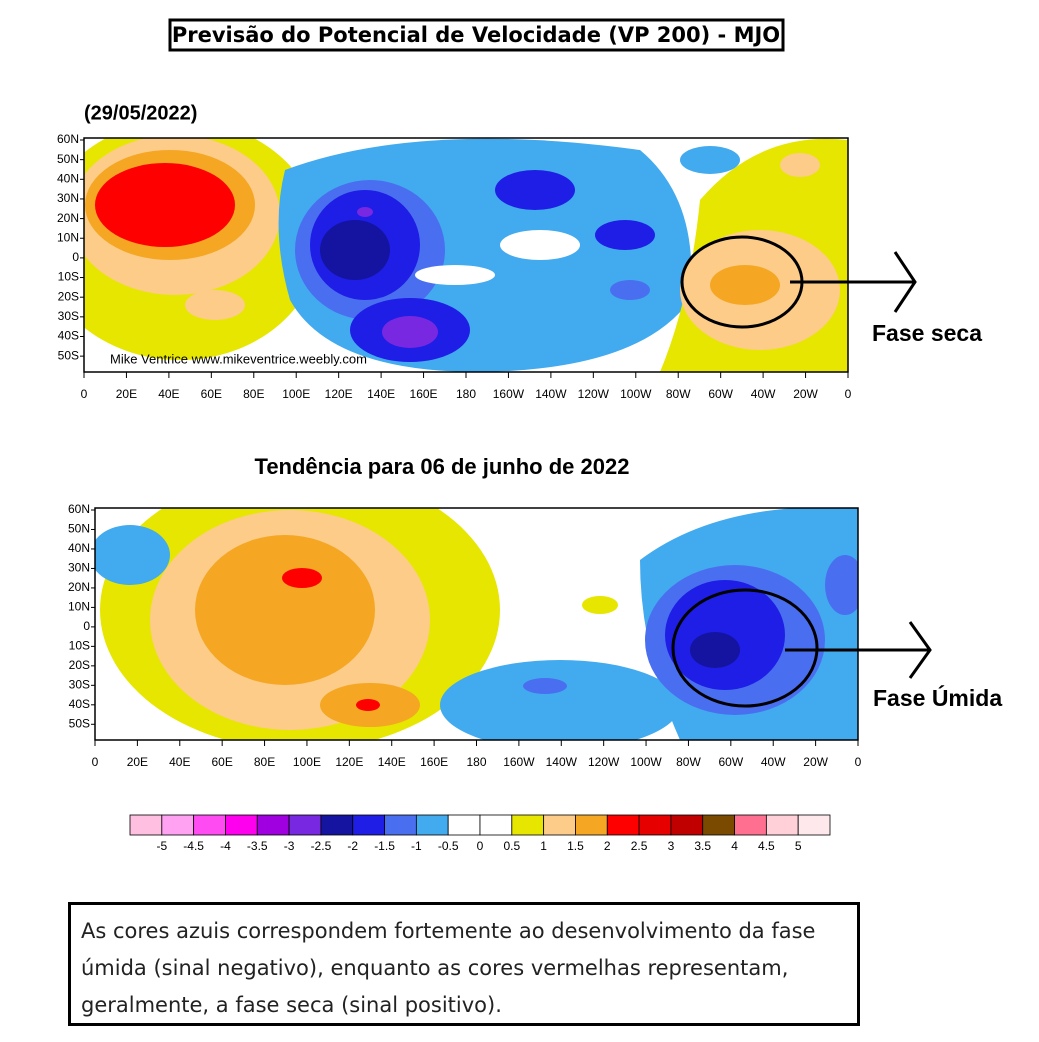 This screenshot has width=1039, height=1042. Describe the element at coordinates (476, 762) in the screenshot. I see `lon-label: 180` at that location.